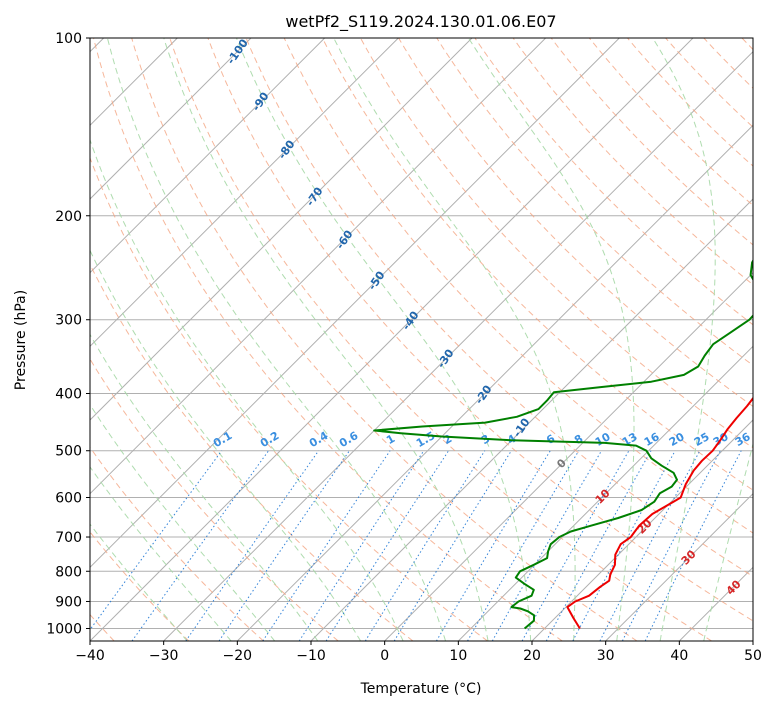  Describe the element at coordinates (532, 656) in the screenshot. I see `x-tick-label: 20` at that location.